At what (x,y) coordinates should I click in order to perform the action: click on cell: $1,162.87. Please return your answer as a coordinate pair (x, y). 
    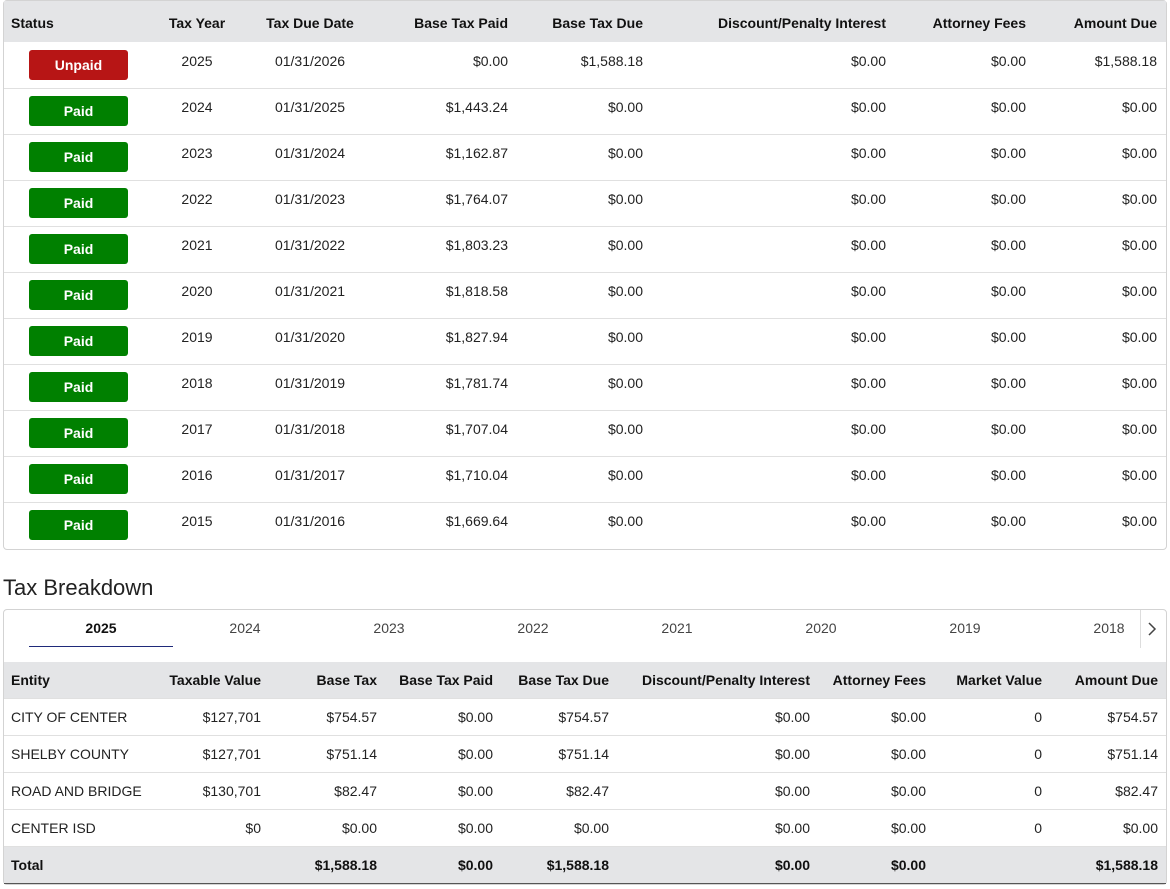
    Looking at the image, I should click on (476, 153).